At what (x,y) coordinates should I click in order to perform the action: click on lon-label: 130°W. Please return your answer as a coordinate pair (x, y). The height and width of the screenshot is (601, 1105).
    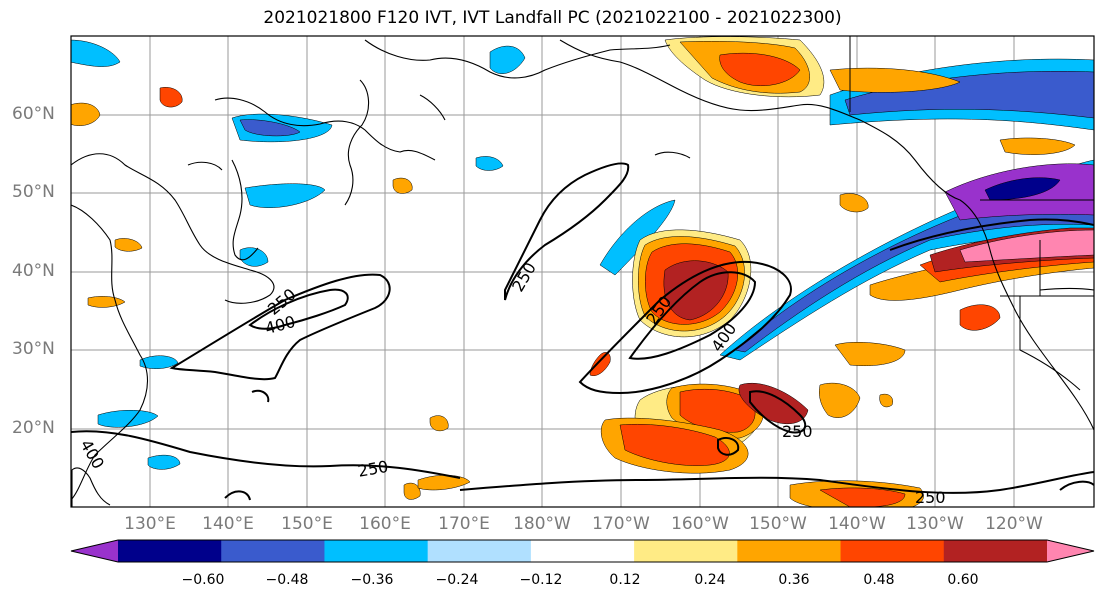
    Looking at the image, I should click on (935, 524).